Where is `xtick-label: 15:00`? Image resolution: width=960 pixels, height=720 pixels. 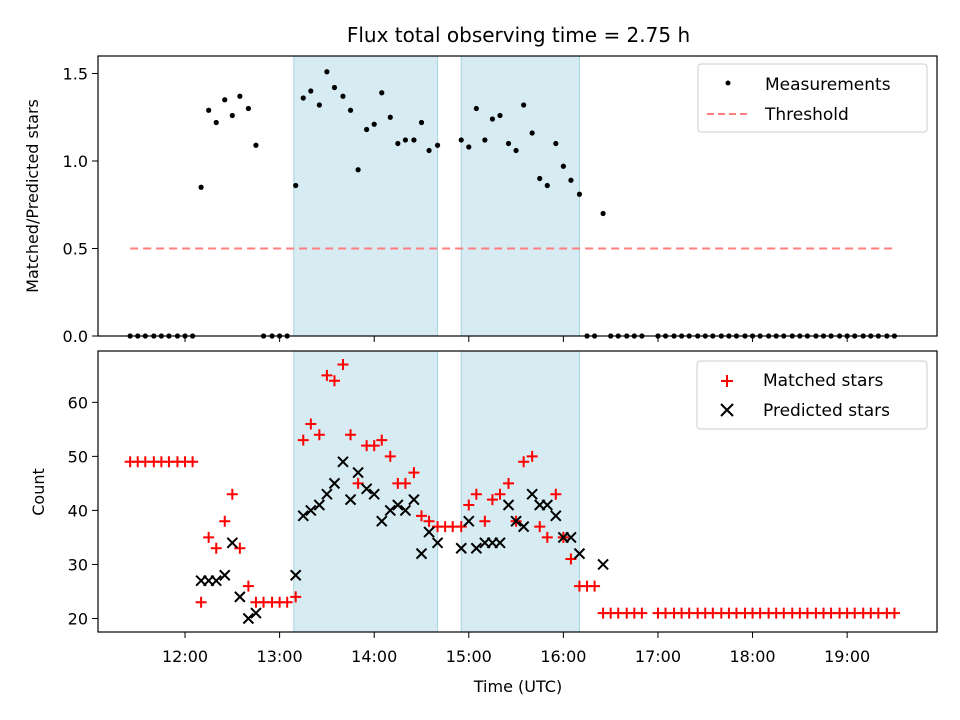 xtick-label: 15:00 is located at coordinates (469, 656).